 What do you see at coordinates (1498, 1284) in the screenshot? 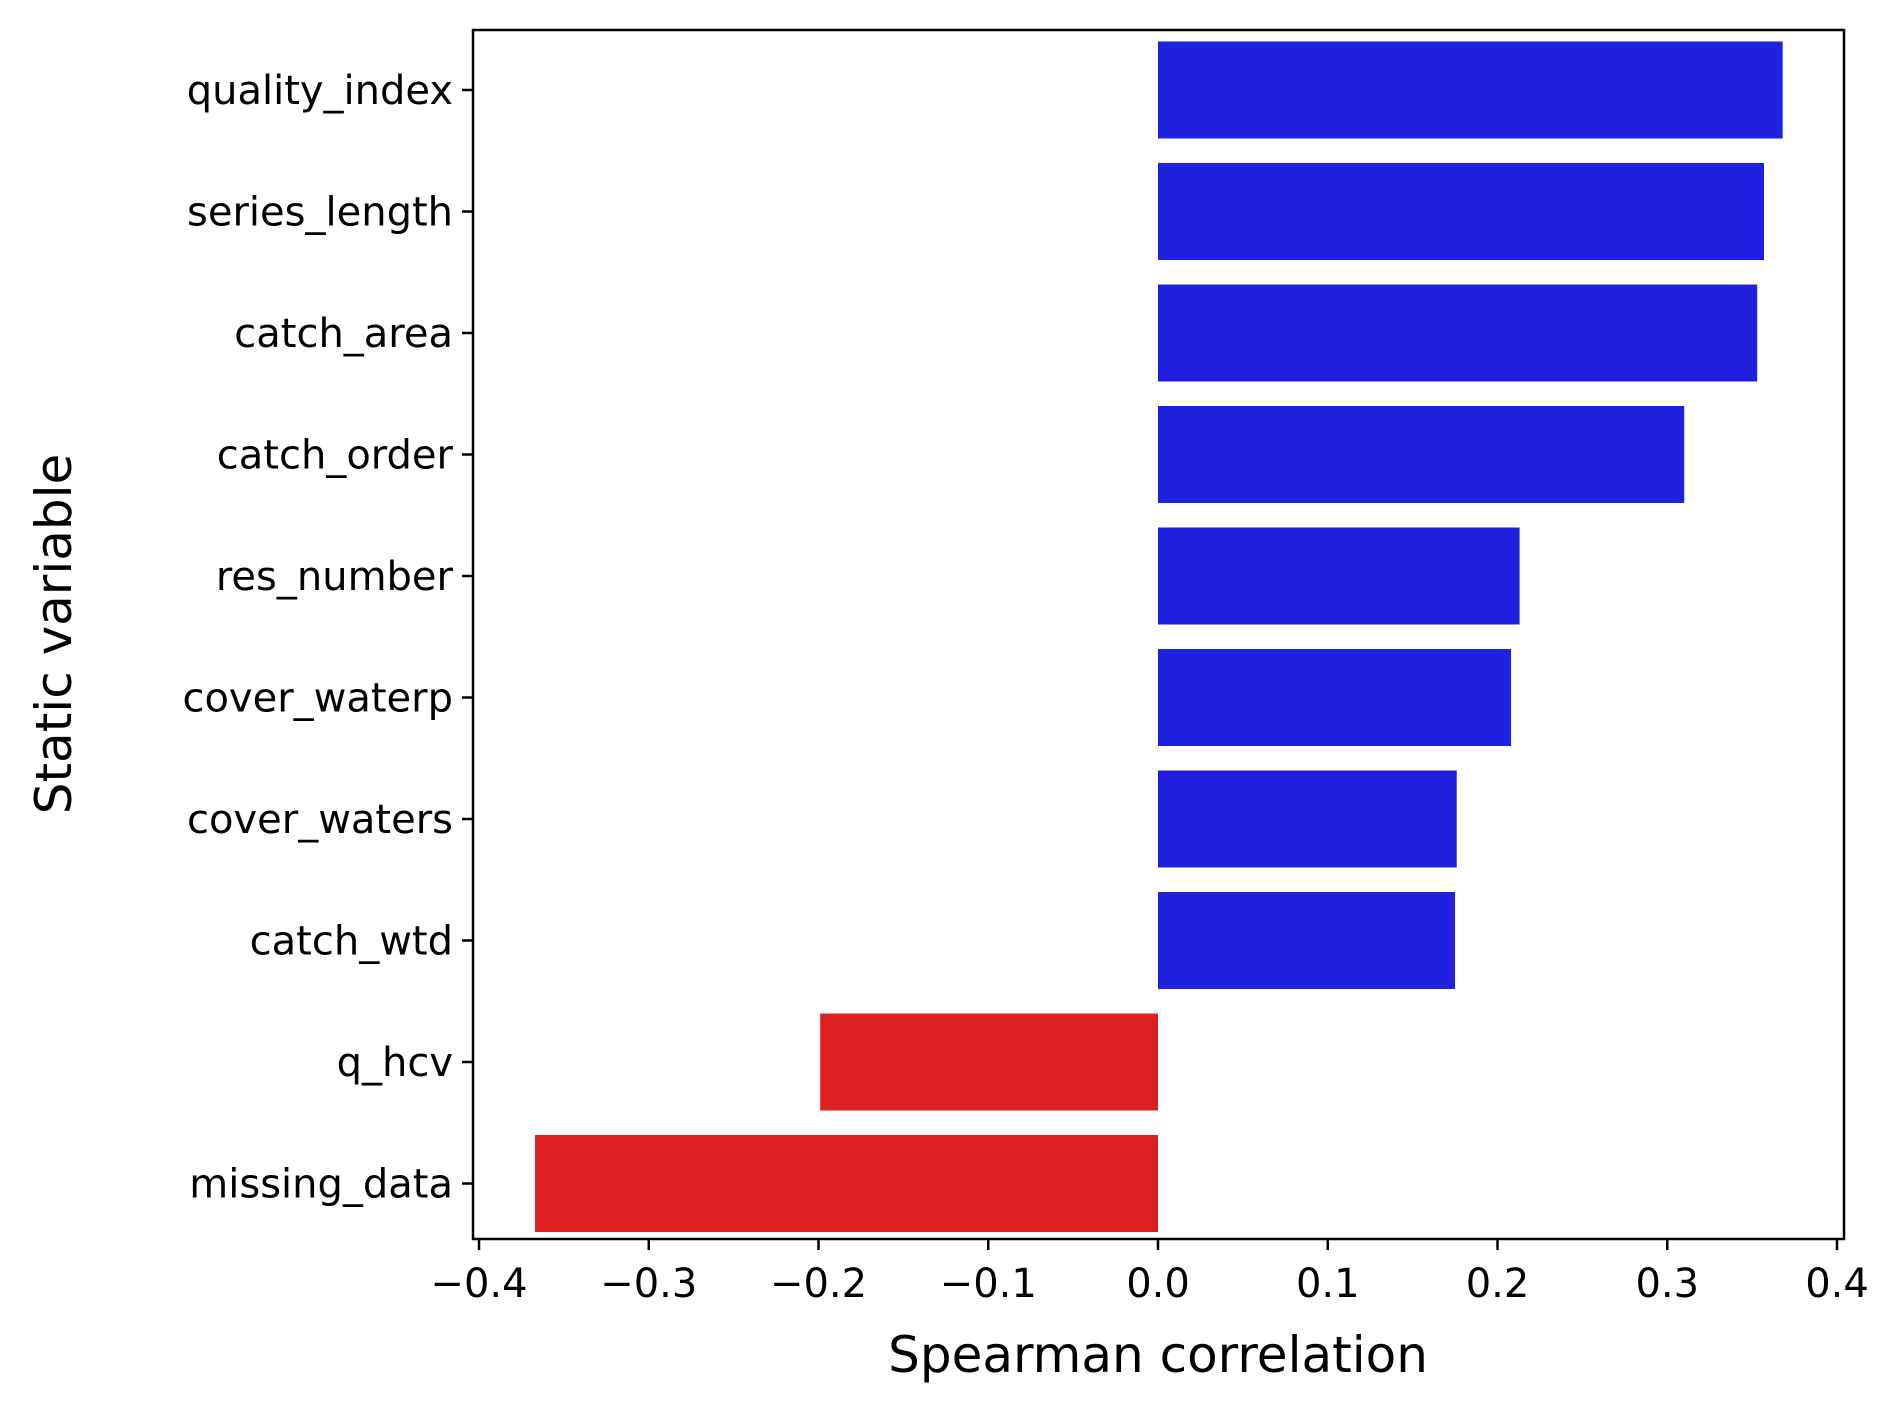
I see `x-tick-label: 0.2` at bounding box center [1498, 1284].